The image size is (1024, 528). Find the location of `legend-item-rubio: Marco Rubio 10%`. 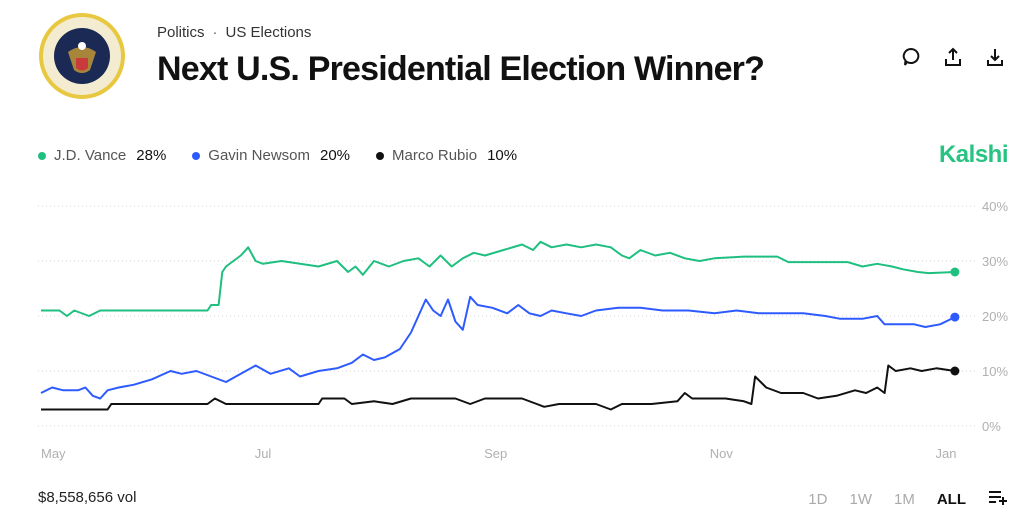

legend-item-rubio: Marco Rubio 10% is located at coordinates (446, 155).